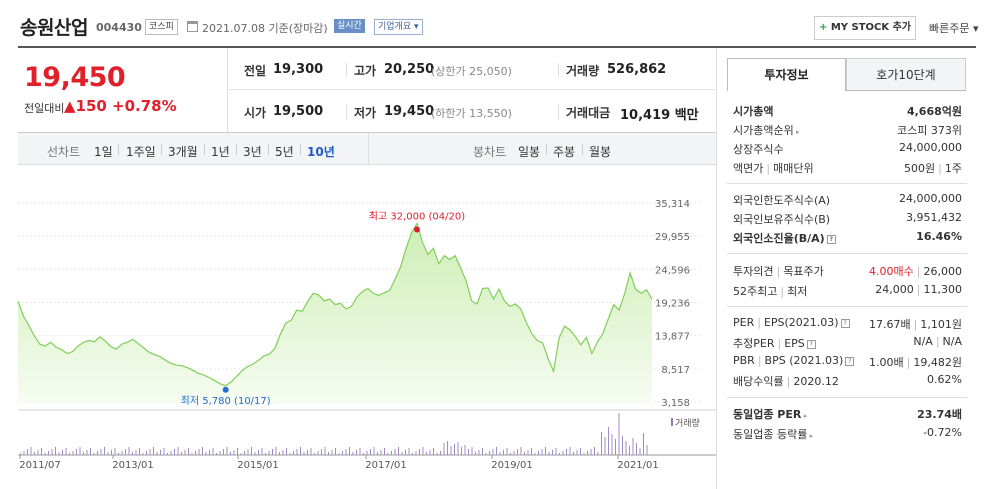 Image resolution: width=987 pixels, height=489 pixels. I want to click on week52-value: 24,000 | 11,300, so click(918, 289).